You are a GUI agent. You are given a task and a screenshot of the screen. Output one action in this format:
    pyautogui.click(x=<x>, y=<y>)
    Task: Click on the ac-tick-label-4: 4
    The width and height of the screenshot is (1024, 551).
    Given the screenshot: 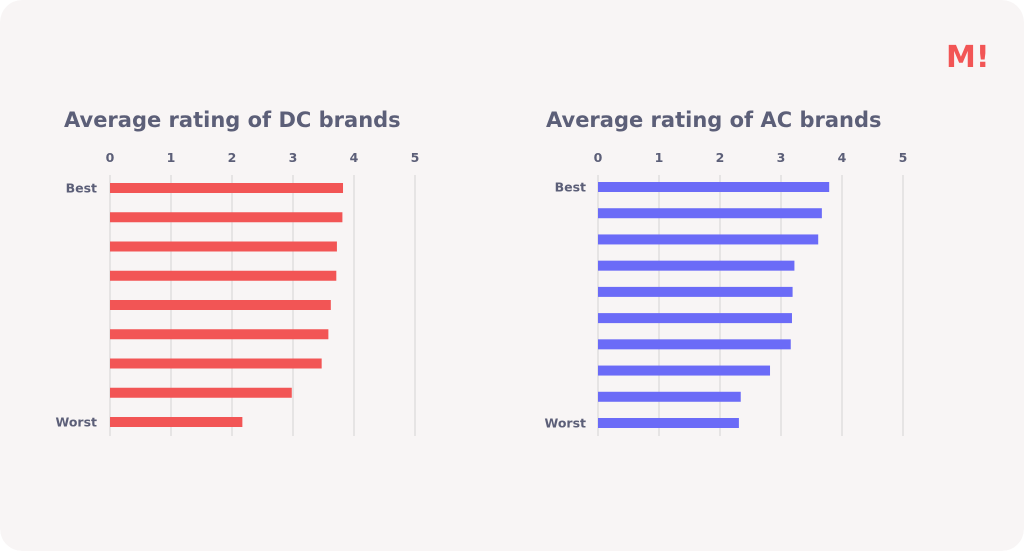 What is the action you would take?
    pyautogui.click(x=842, y=157)
    